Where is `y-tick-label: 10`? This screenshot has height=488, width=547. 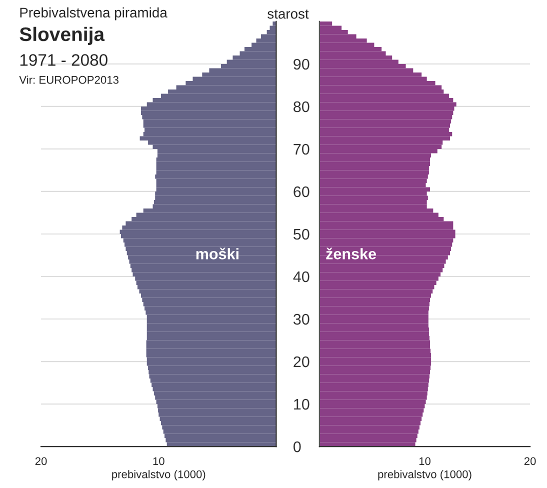 y-tick-label: 10 is located at coordinates (302, 404).